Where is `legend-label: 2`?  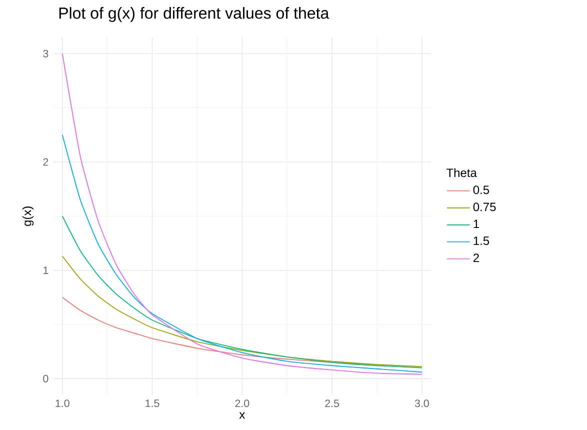 legend-label: 2 is located at coordinates (476, 258).